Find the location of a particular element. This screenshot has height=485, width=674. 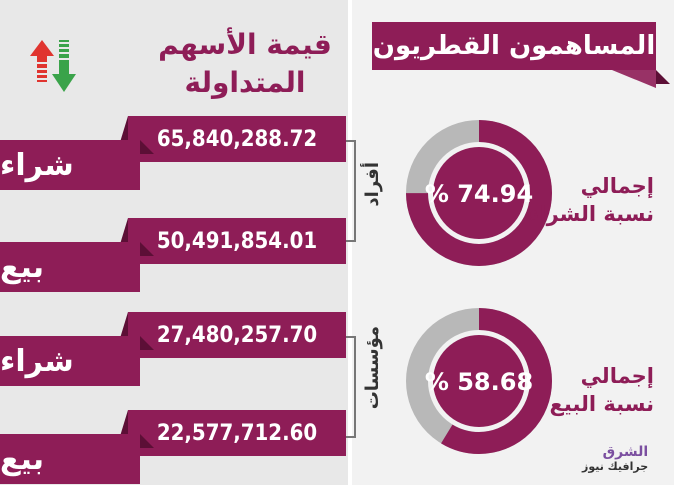

group-label-institutions: مؤسسات is located at coordinates (372, 368).